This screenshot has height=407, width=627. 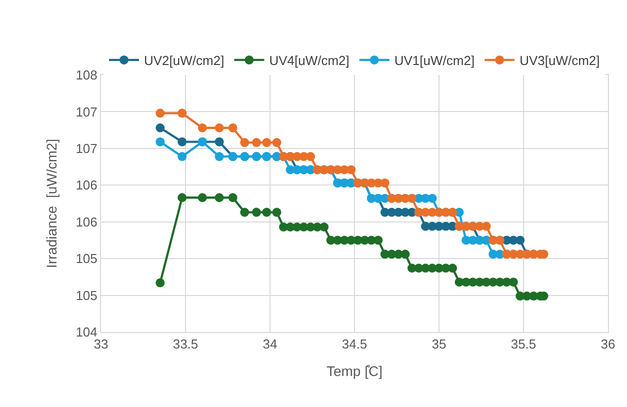 I want to click on legend-label: UV2[uW/cm2], so click(x=184, y=60).